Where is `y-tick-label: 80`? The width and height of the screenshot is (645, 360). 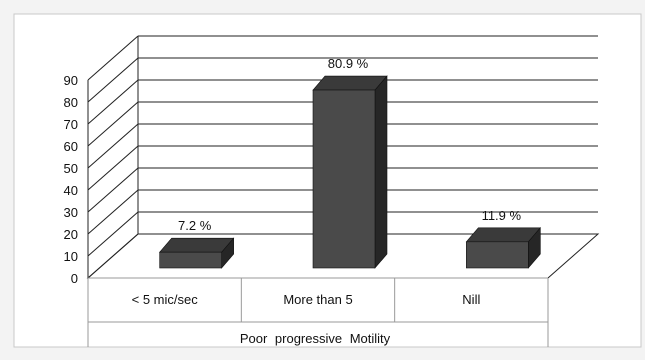 y-tick-label: 80 is located at coordinates (71, 102).